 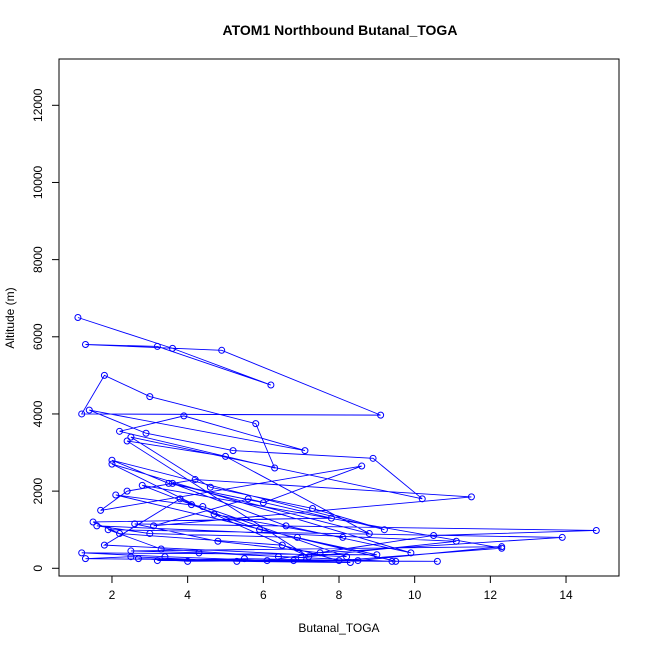 What do you see at coordinates (38, 568) in the screenshot?
I see `y-tick-label: 0` at bounding box center [38, 568].